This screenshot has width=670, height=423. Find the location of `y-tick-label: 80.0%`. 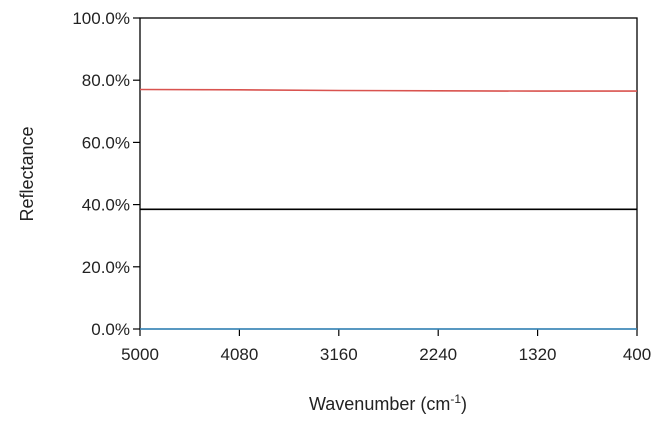

y-tick-label: 80.0% is located at coordinates (106, 80).